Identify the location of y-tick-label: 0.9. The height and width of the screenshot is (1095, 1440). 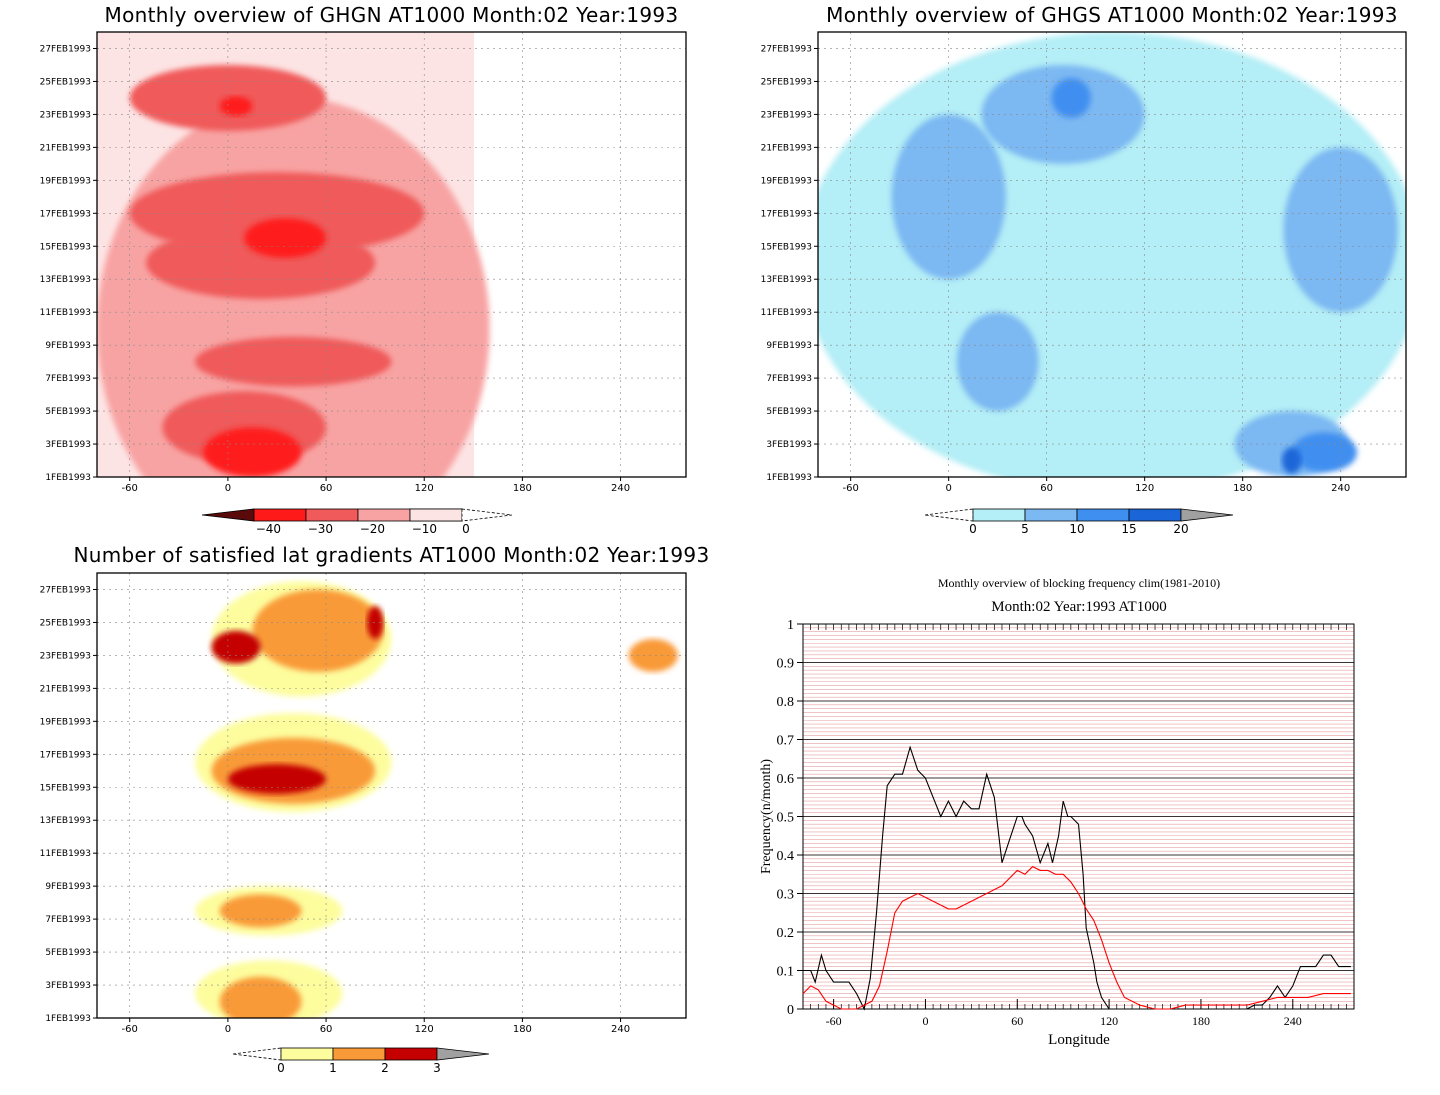
(786, 664).